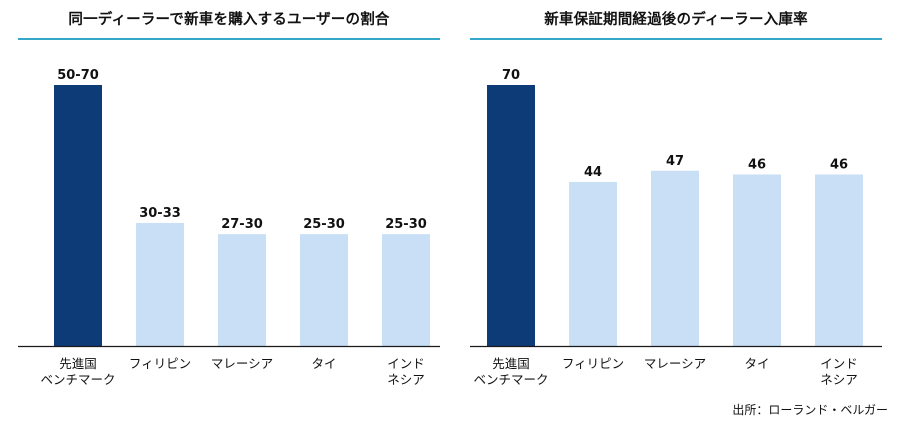 The width and height of the screenshot is (900, 427). Describe the element at coordinates (511, 75) in the screenshot. I see `data-label-0: 70` at that location.